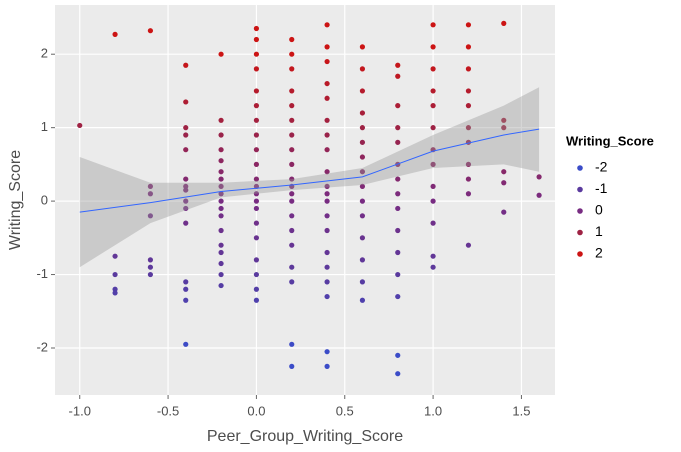 This screenshot has width=681, height=452. I want to click on x-tick-label: -1.0, so click(80, 410).